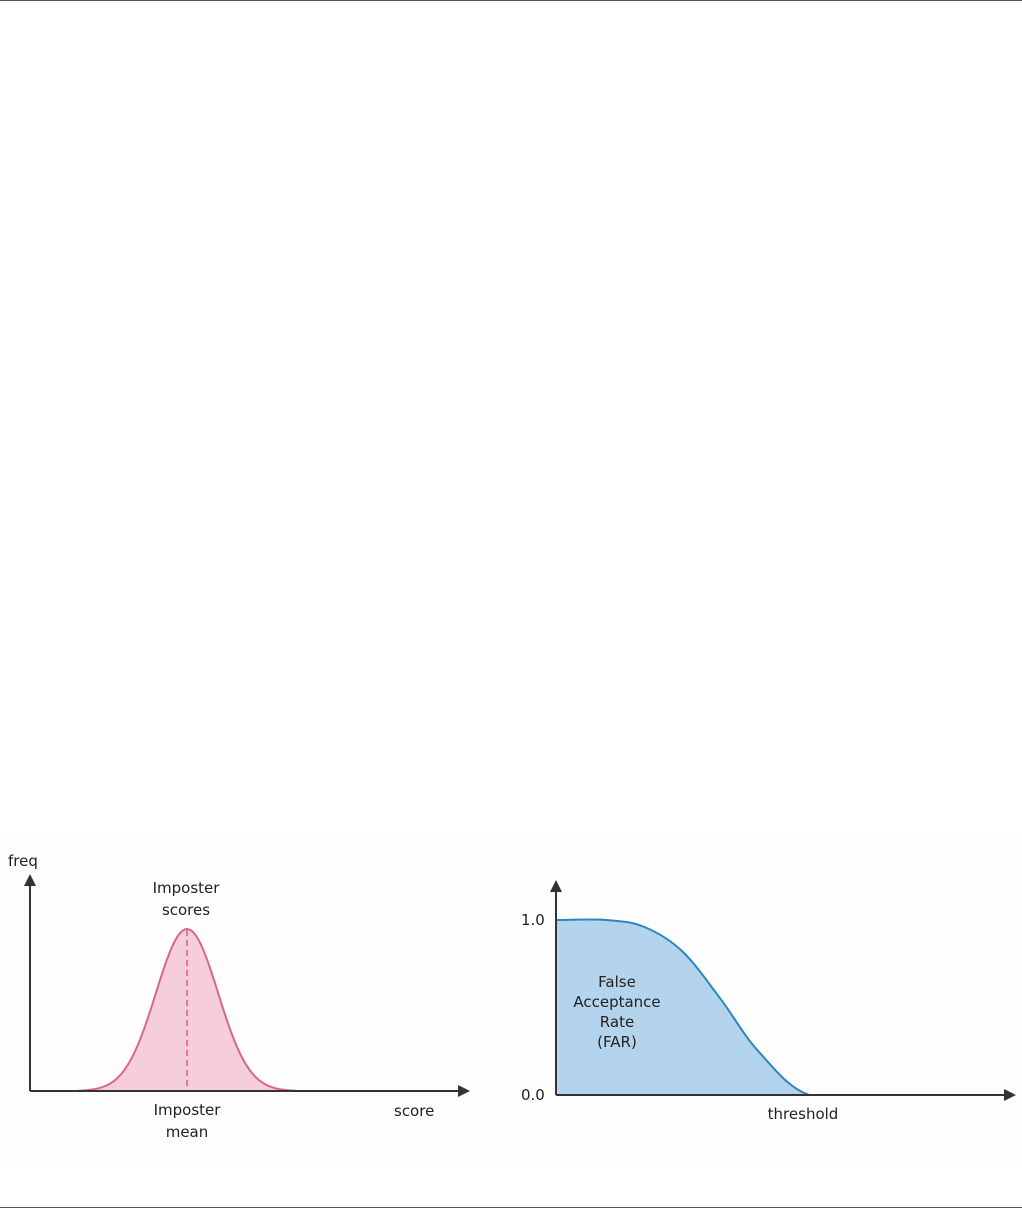  Describe the element at coordinates (617, 982) in the screenshot. I see `far-label-line1: False` at that location.